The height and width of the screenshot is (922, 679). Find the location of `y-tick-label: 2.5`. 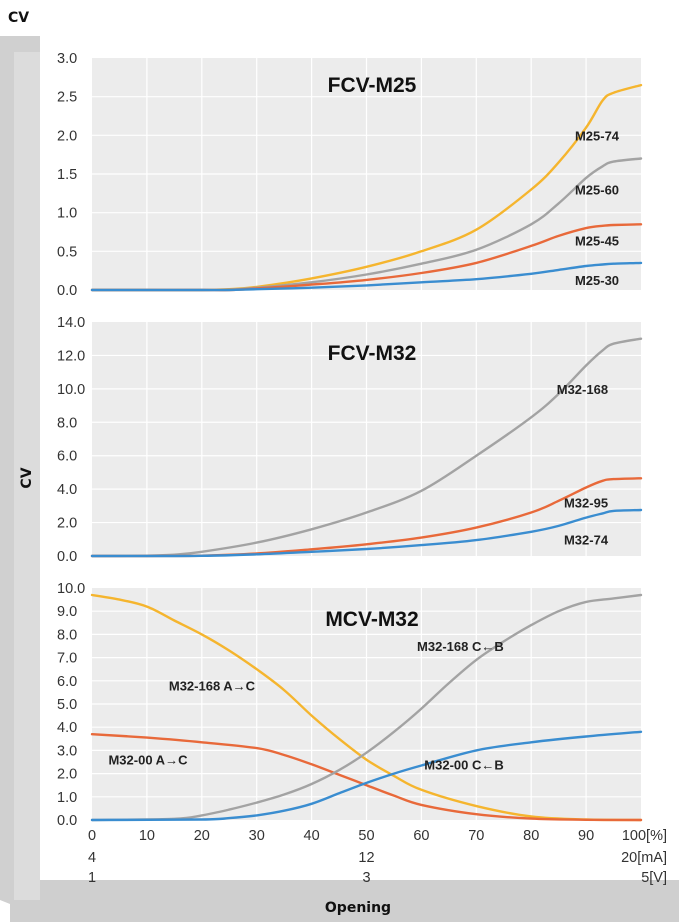

y-tick-label: 2.5 is located at coordinates (67, 98).